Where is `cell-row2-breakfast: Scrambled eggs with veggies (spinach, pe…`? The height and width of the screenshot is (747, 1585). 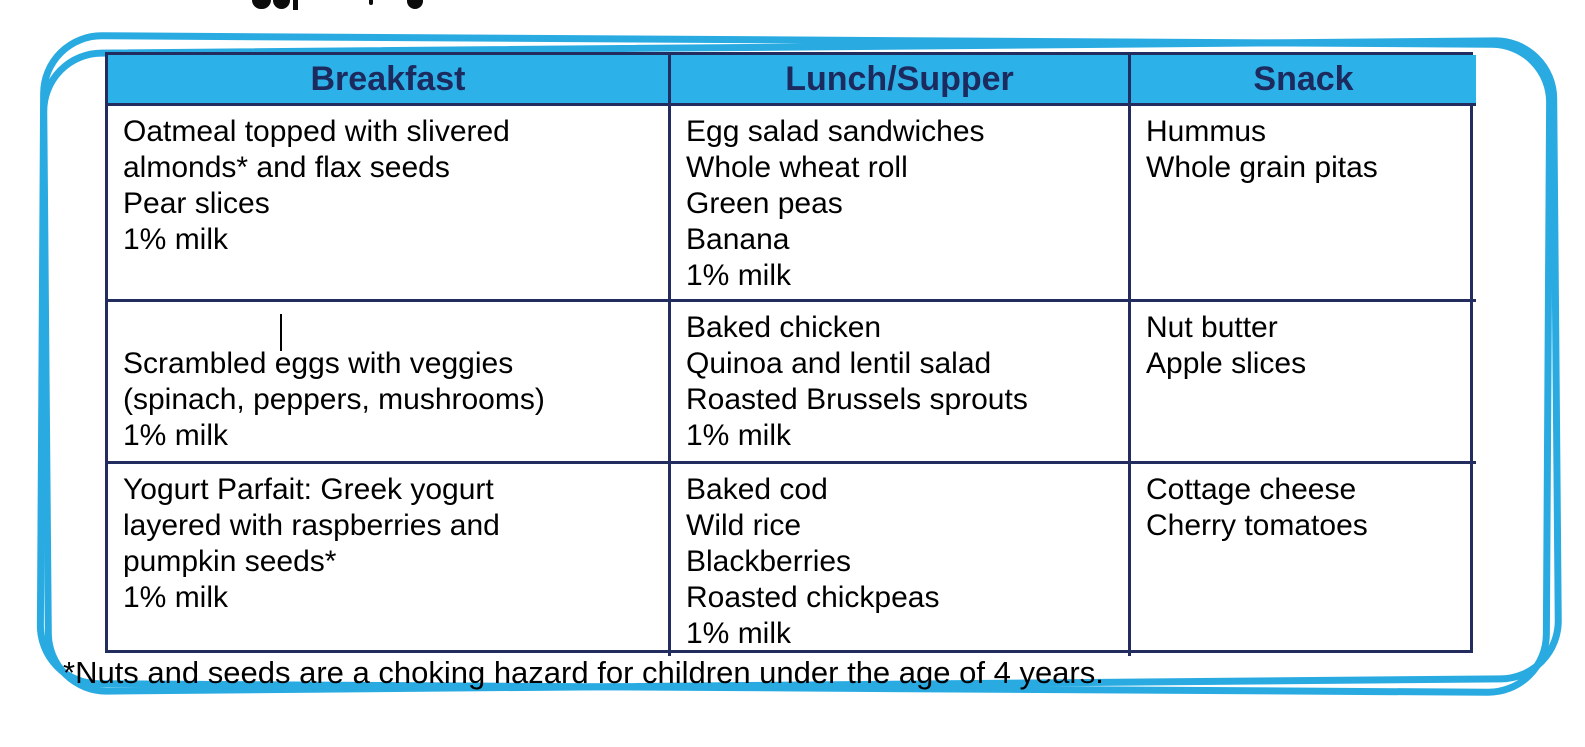 cell-row2-breakfast: Scrambled eggs with veggies (spinach, pe… is located at coordinates (389, 383).